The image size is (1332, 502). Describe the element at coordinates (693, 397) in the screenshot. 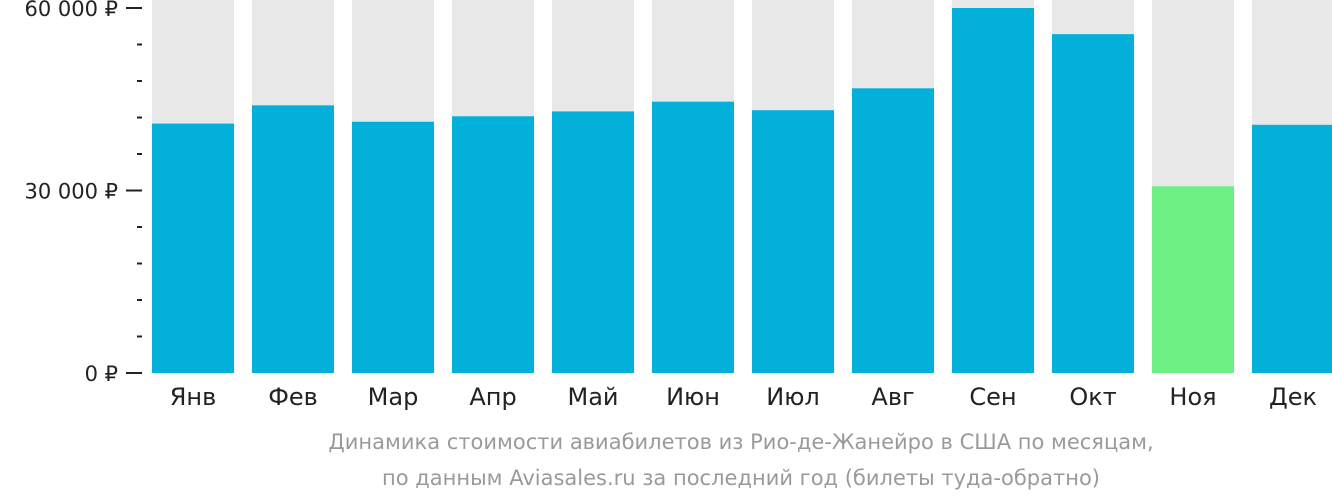

I see `x-tick-label: Июн` at that location.